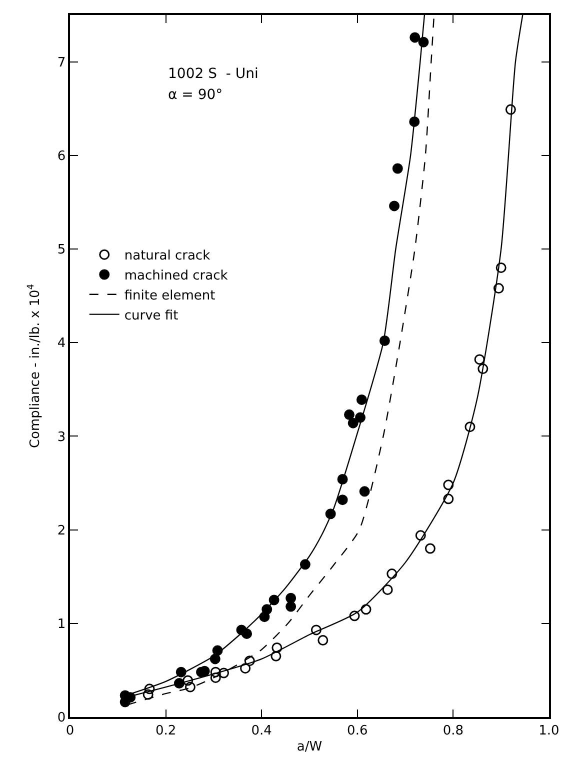 The width and height of the screenshot is (571, 772). Describe the element at coordinates (61, 62) in the screenshot. I see `y-tick-label: 7` at that location.